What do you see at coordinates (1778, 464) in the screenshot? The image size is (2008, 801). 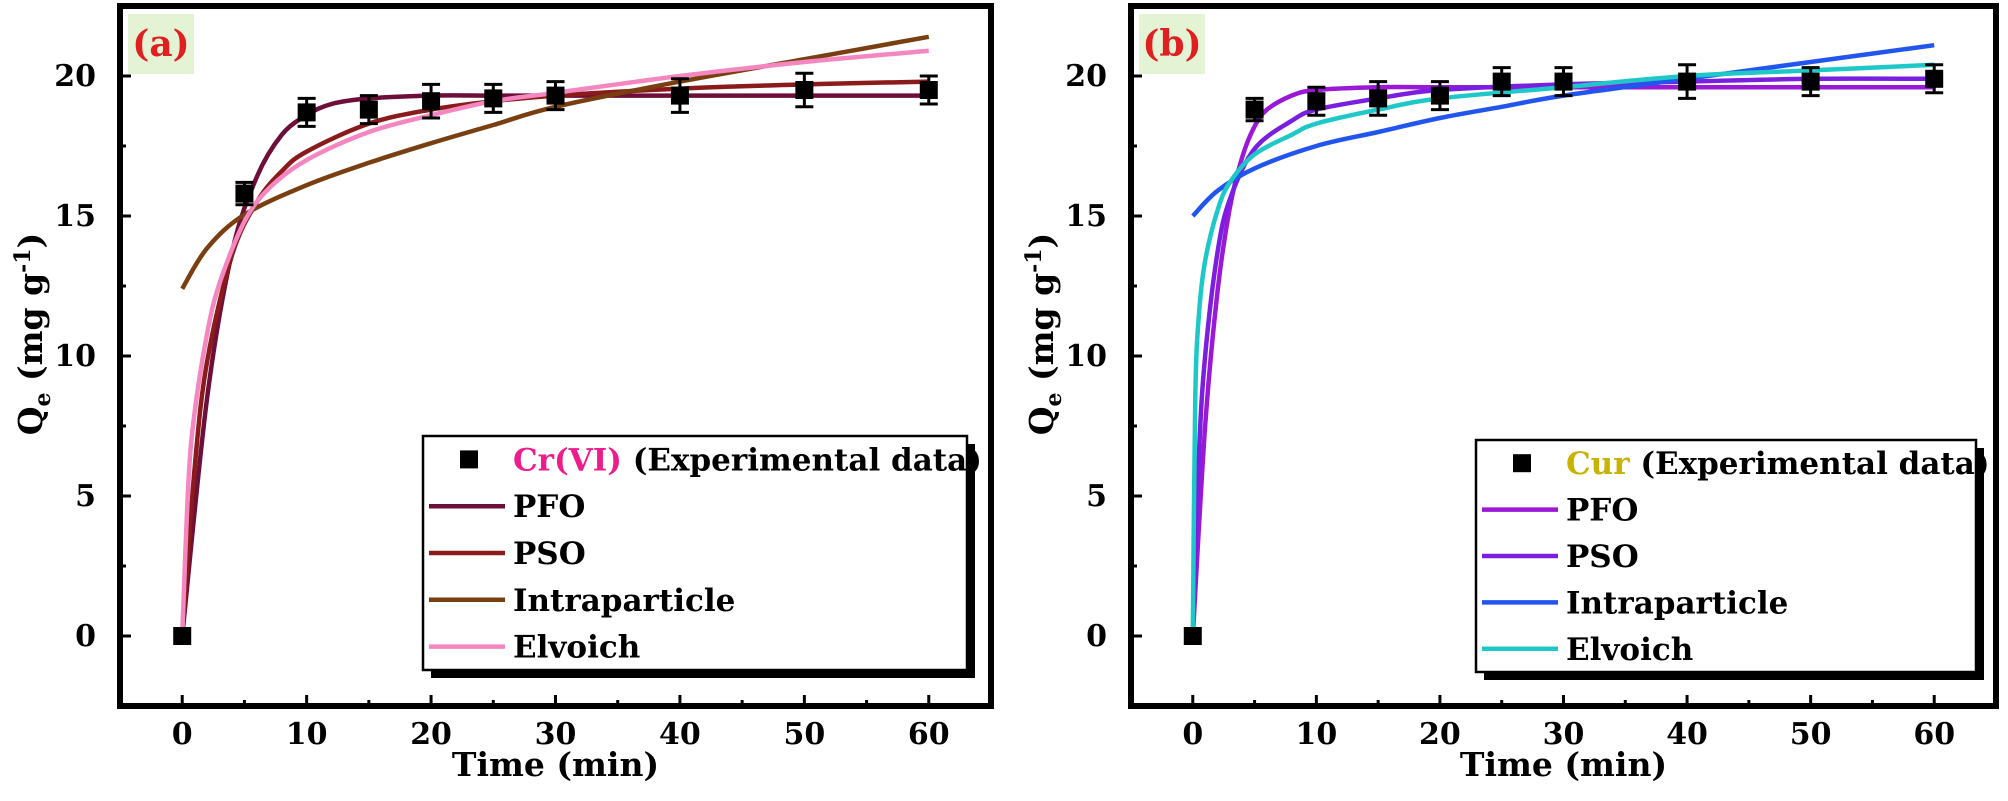 I see `legend-label-experimental: Cur (Experimental data)` at bounding box center [1778, 464].